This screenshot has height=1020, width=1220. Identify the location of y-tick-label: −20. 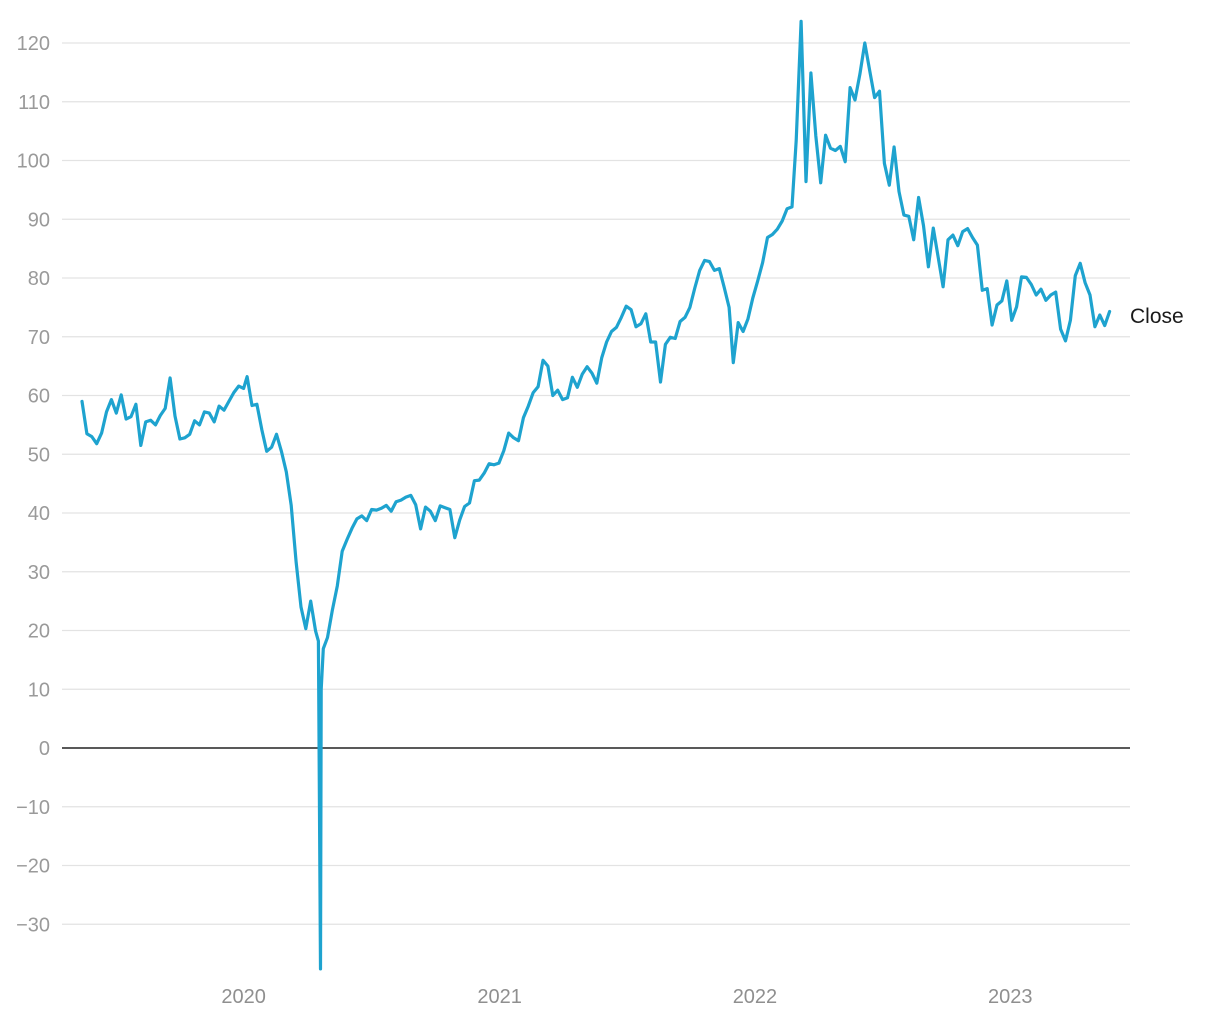
(33, 867).